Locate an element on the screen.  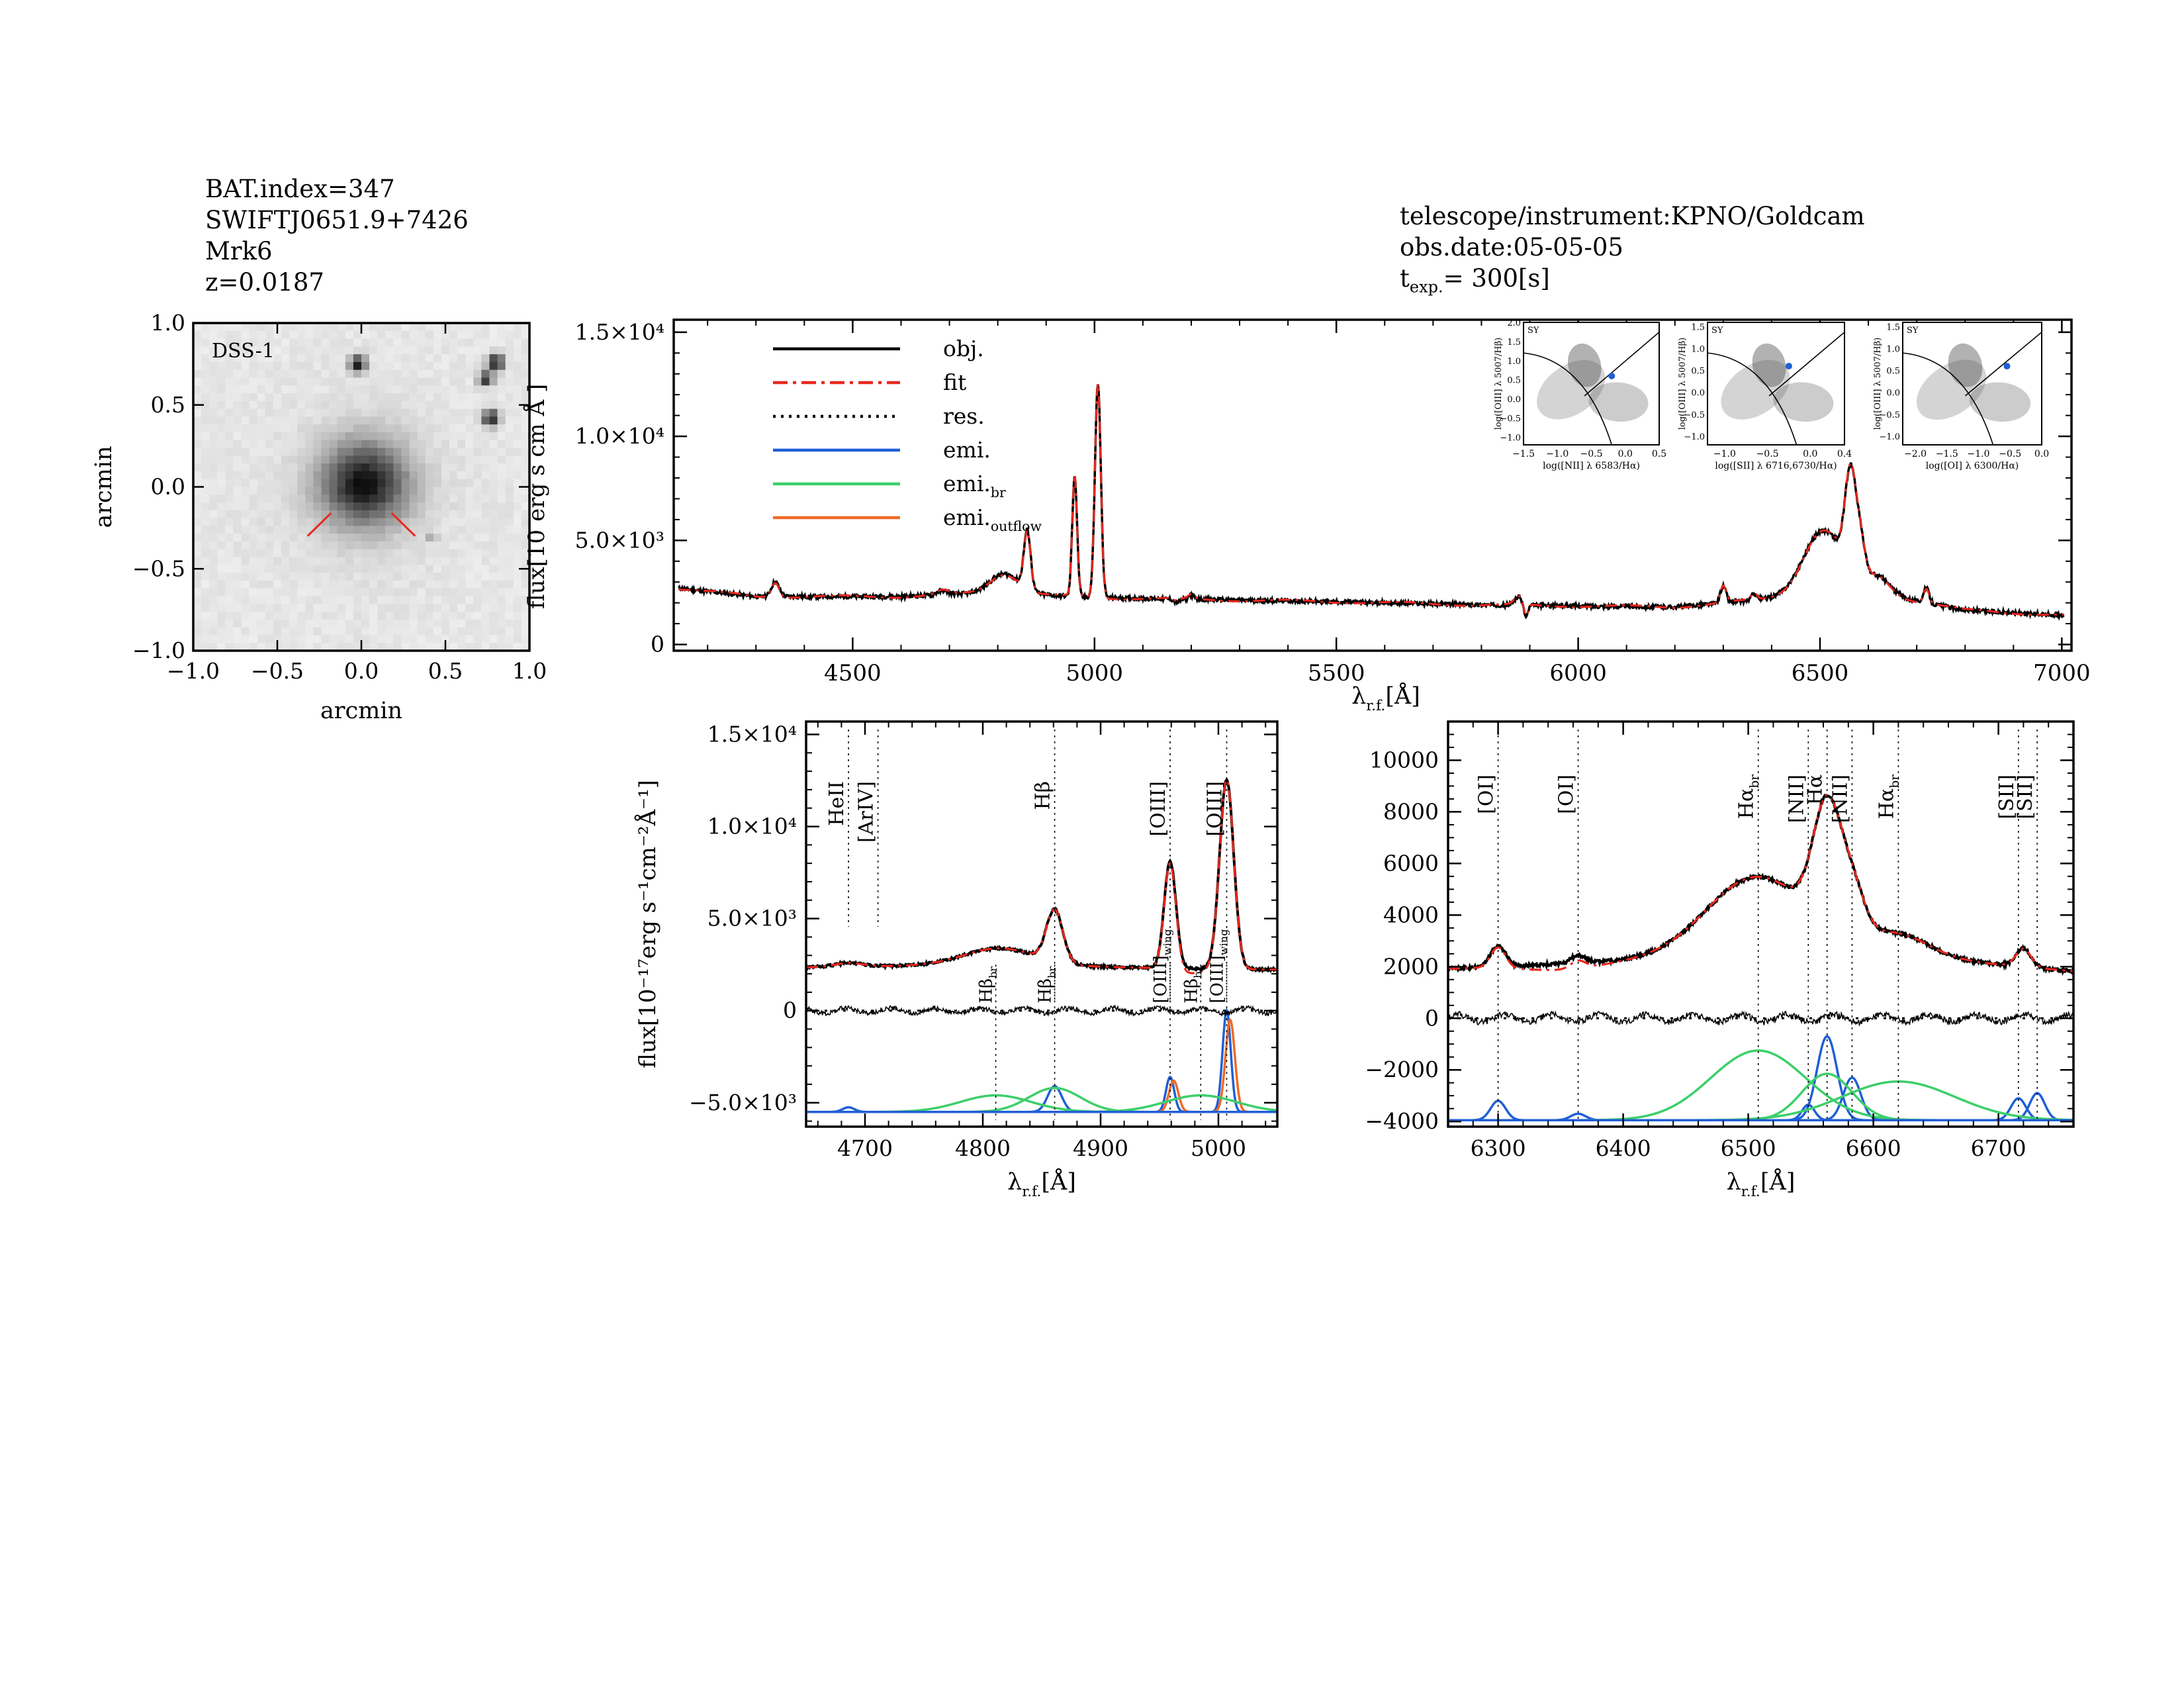
bpt-y-tick-label: 1.0 is located at coordinates (1698, 350).